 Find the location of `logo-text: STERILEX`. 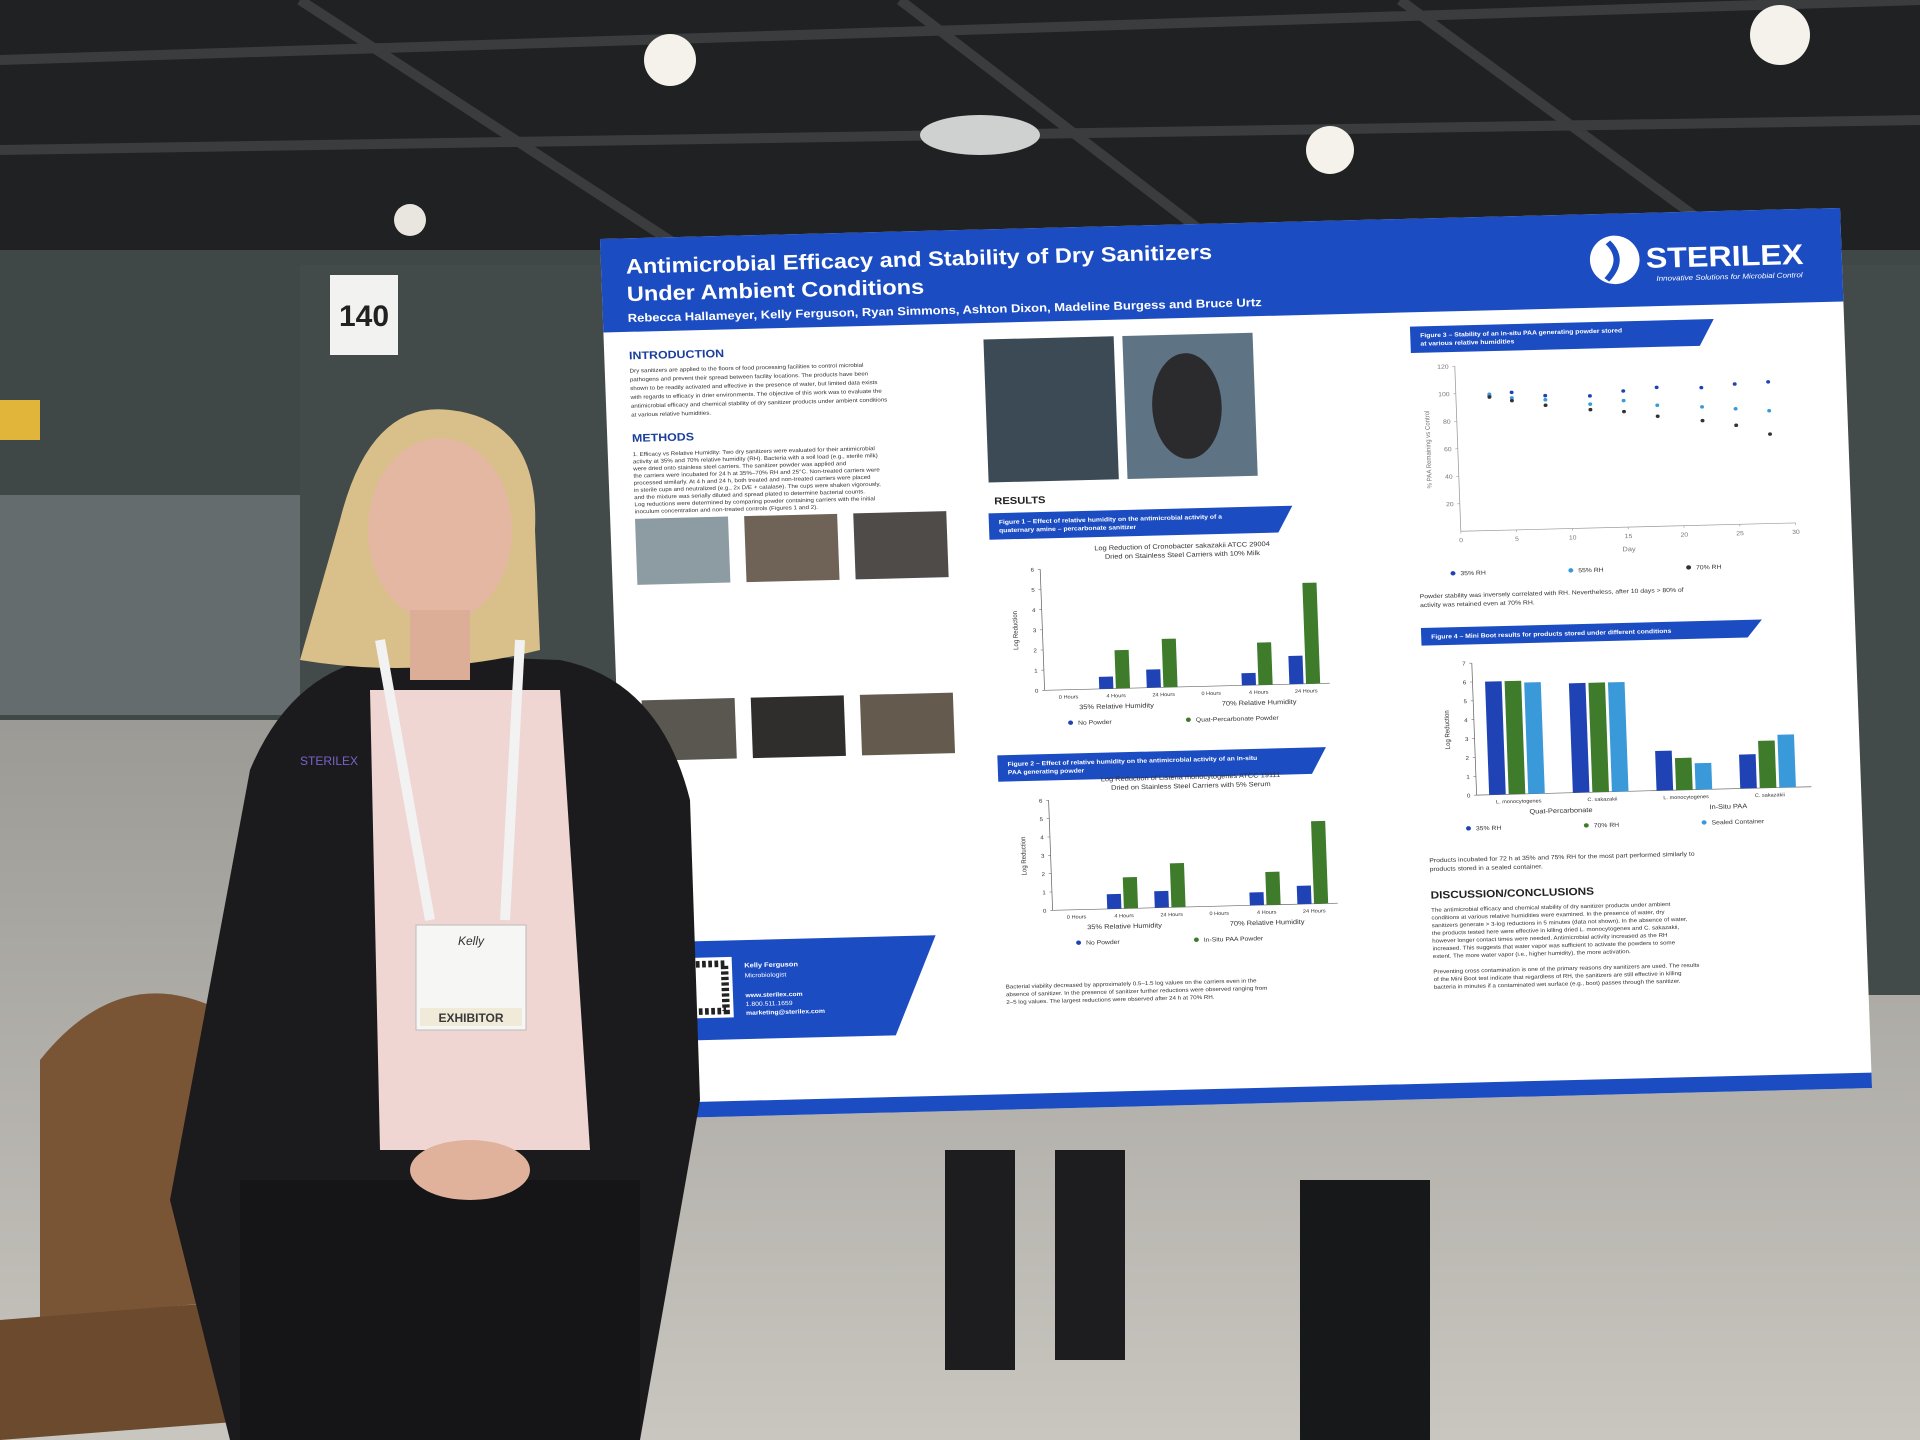

logo-text: STERILEX is located at coordinates (1724, 257).